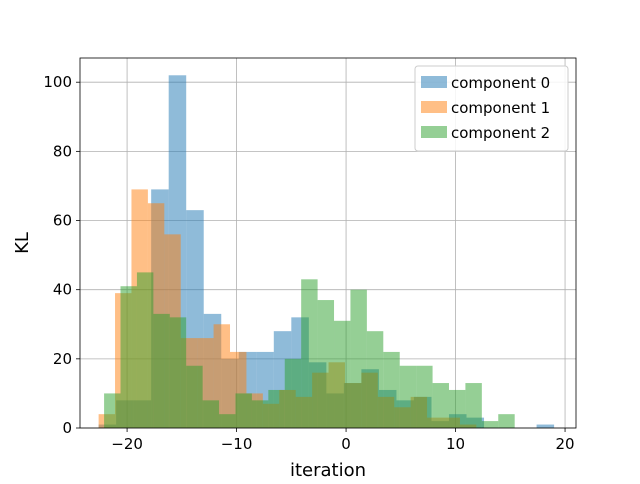 The image size is (640, 484). What do you see at coordinates (57, 82) in the screenshot?
I see `y-tick-label: 100` at bounding box center [57, 82].